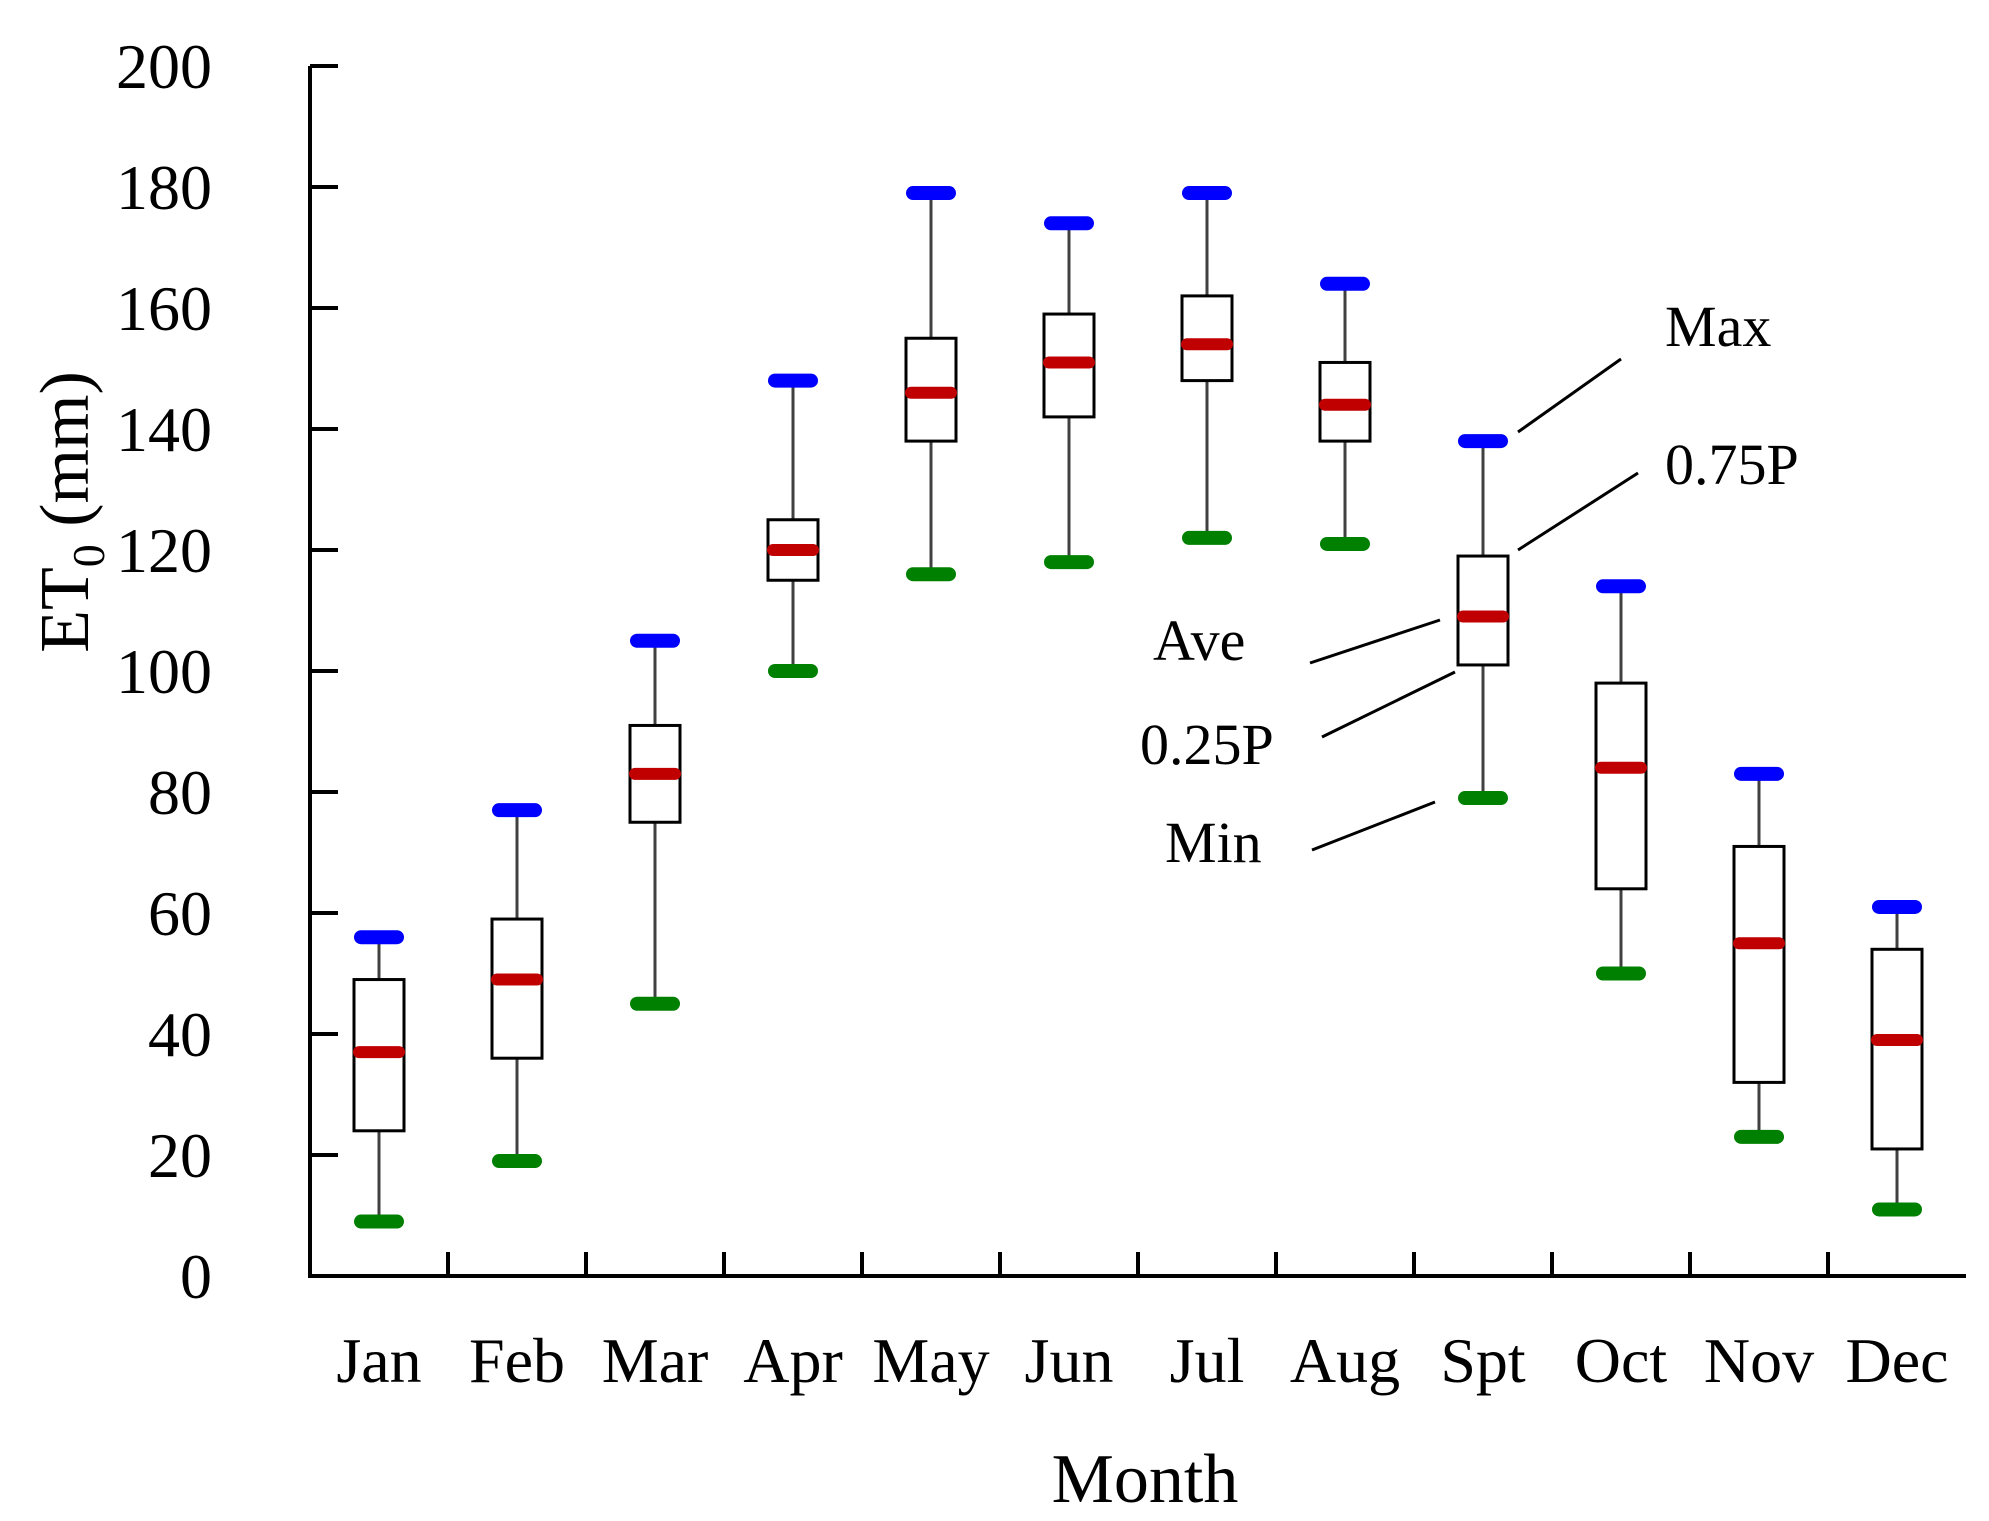 This screenshot has height=1521, width=1989. Describe the element at coordinates (1345, 1360) in the screenshot. I see `x-tick-label: Aug` at that location.